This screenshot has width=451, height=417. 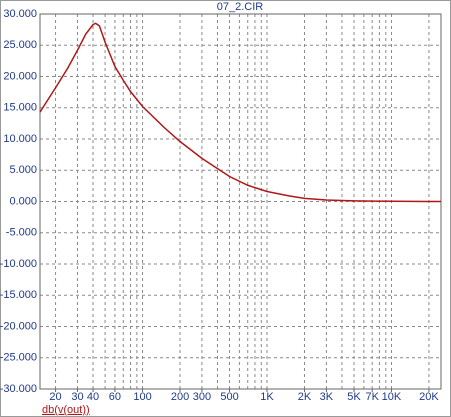 What do you see at coordinates (354, 397) in the screenshot?
I see `x-tick-label: 5K` at bounding box center [354, 397].